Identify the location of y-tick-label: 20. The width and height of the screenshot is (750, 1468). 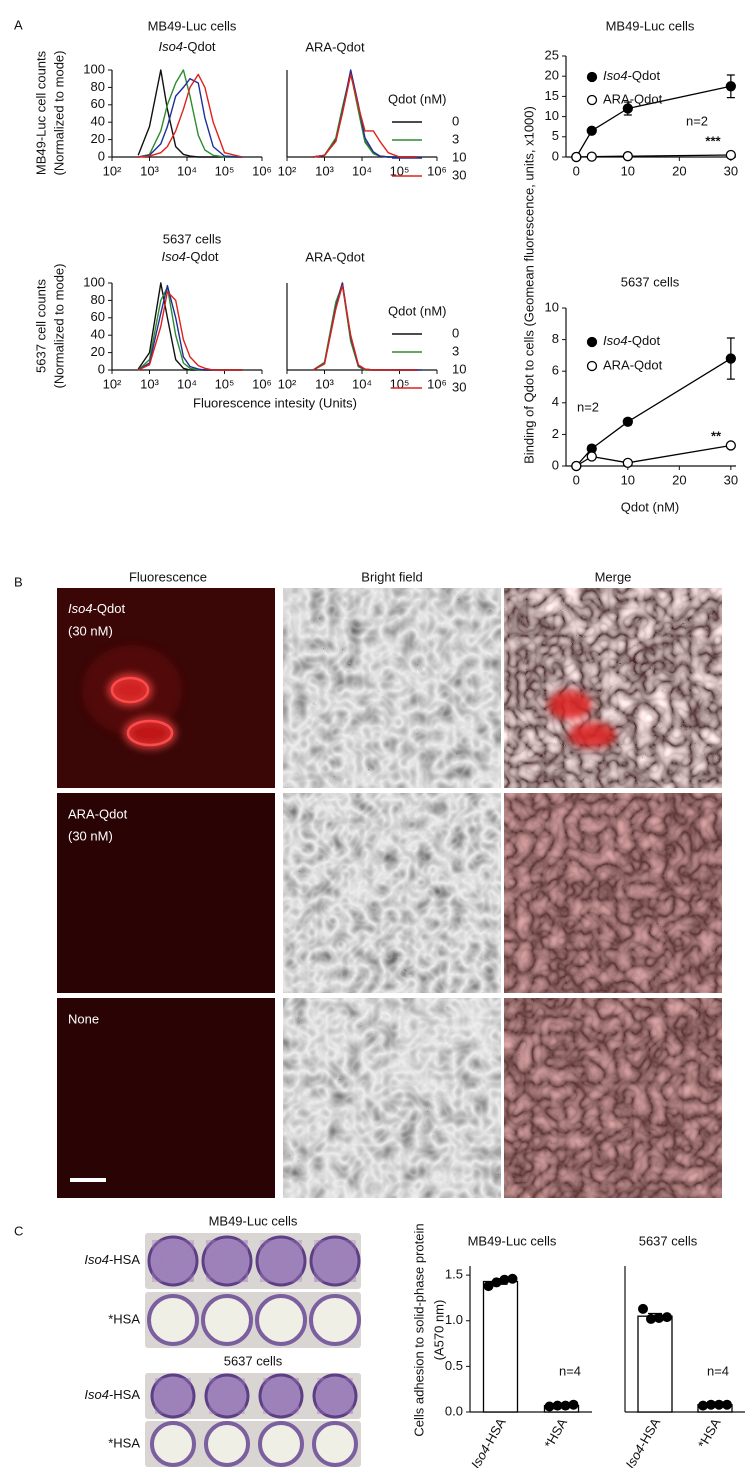
(98, 351).